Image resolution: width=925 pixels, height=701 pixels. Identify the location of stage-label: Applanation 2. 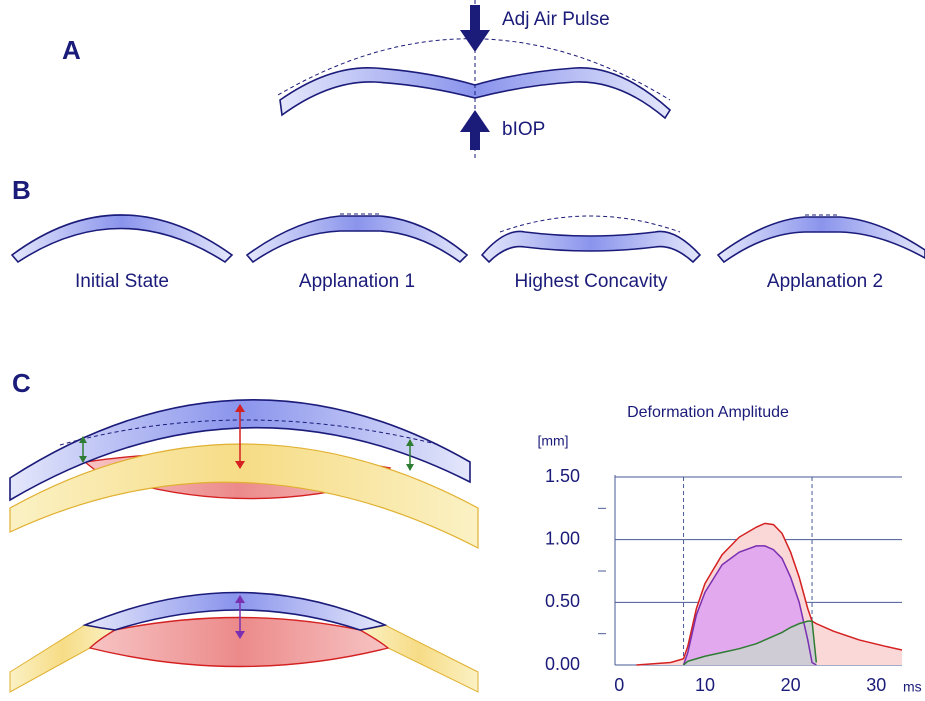
(825, 281).